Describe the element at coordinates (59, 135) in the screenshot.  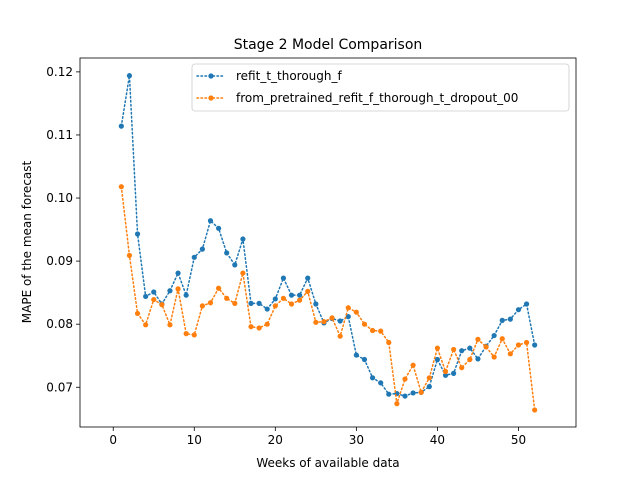
I see `y-tick-label: 0.11` at that location.